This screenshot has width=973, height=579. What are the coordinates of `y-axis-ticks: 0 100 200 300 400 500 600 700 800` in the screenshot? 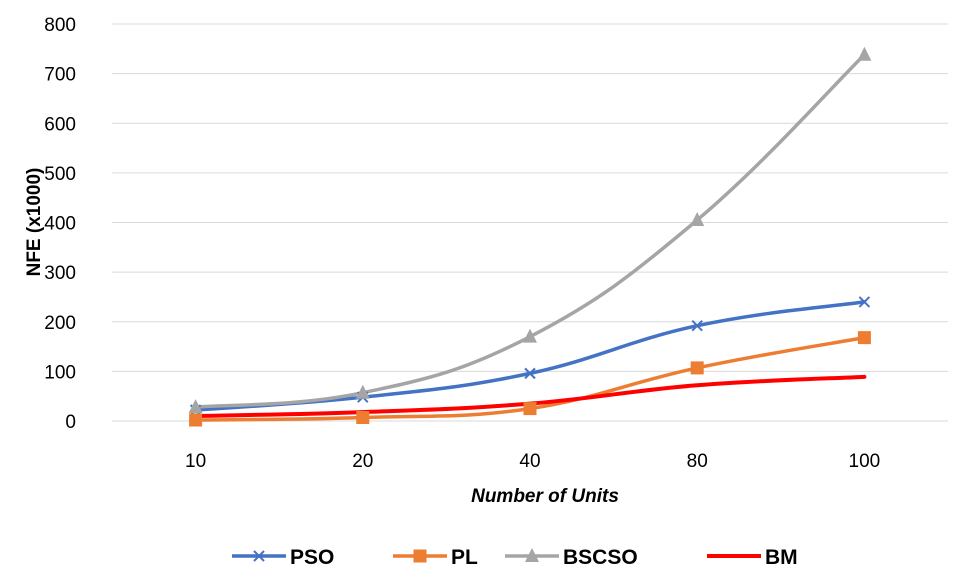 It's located at (60, 224).